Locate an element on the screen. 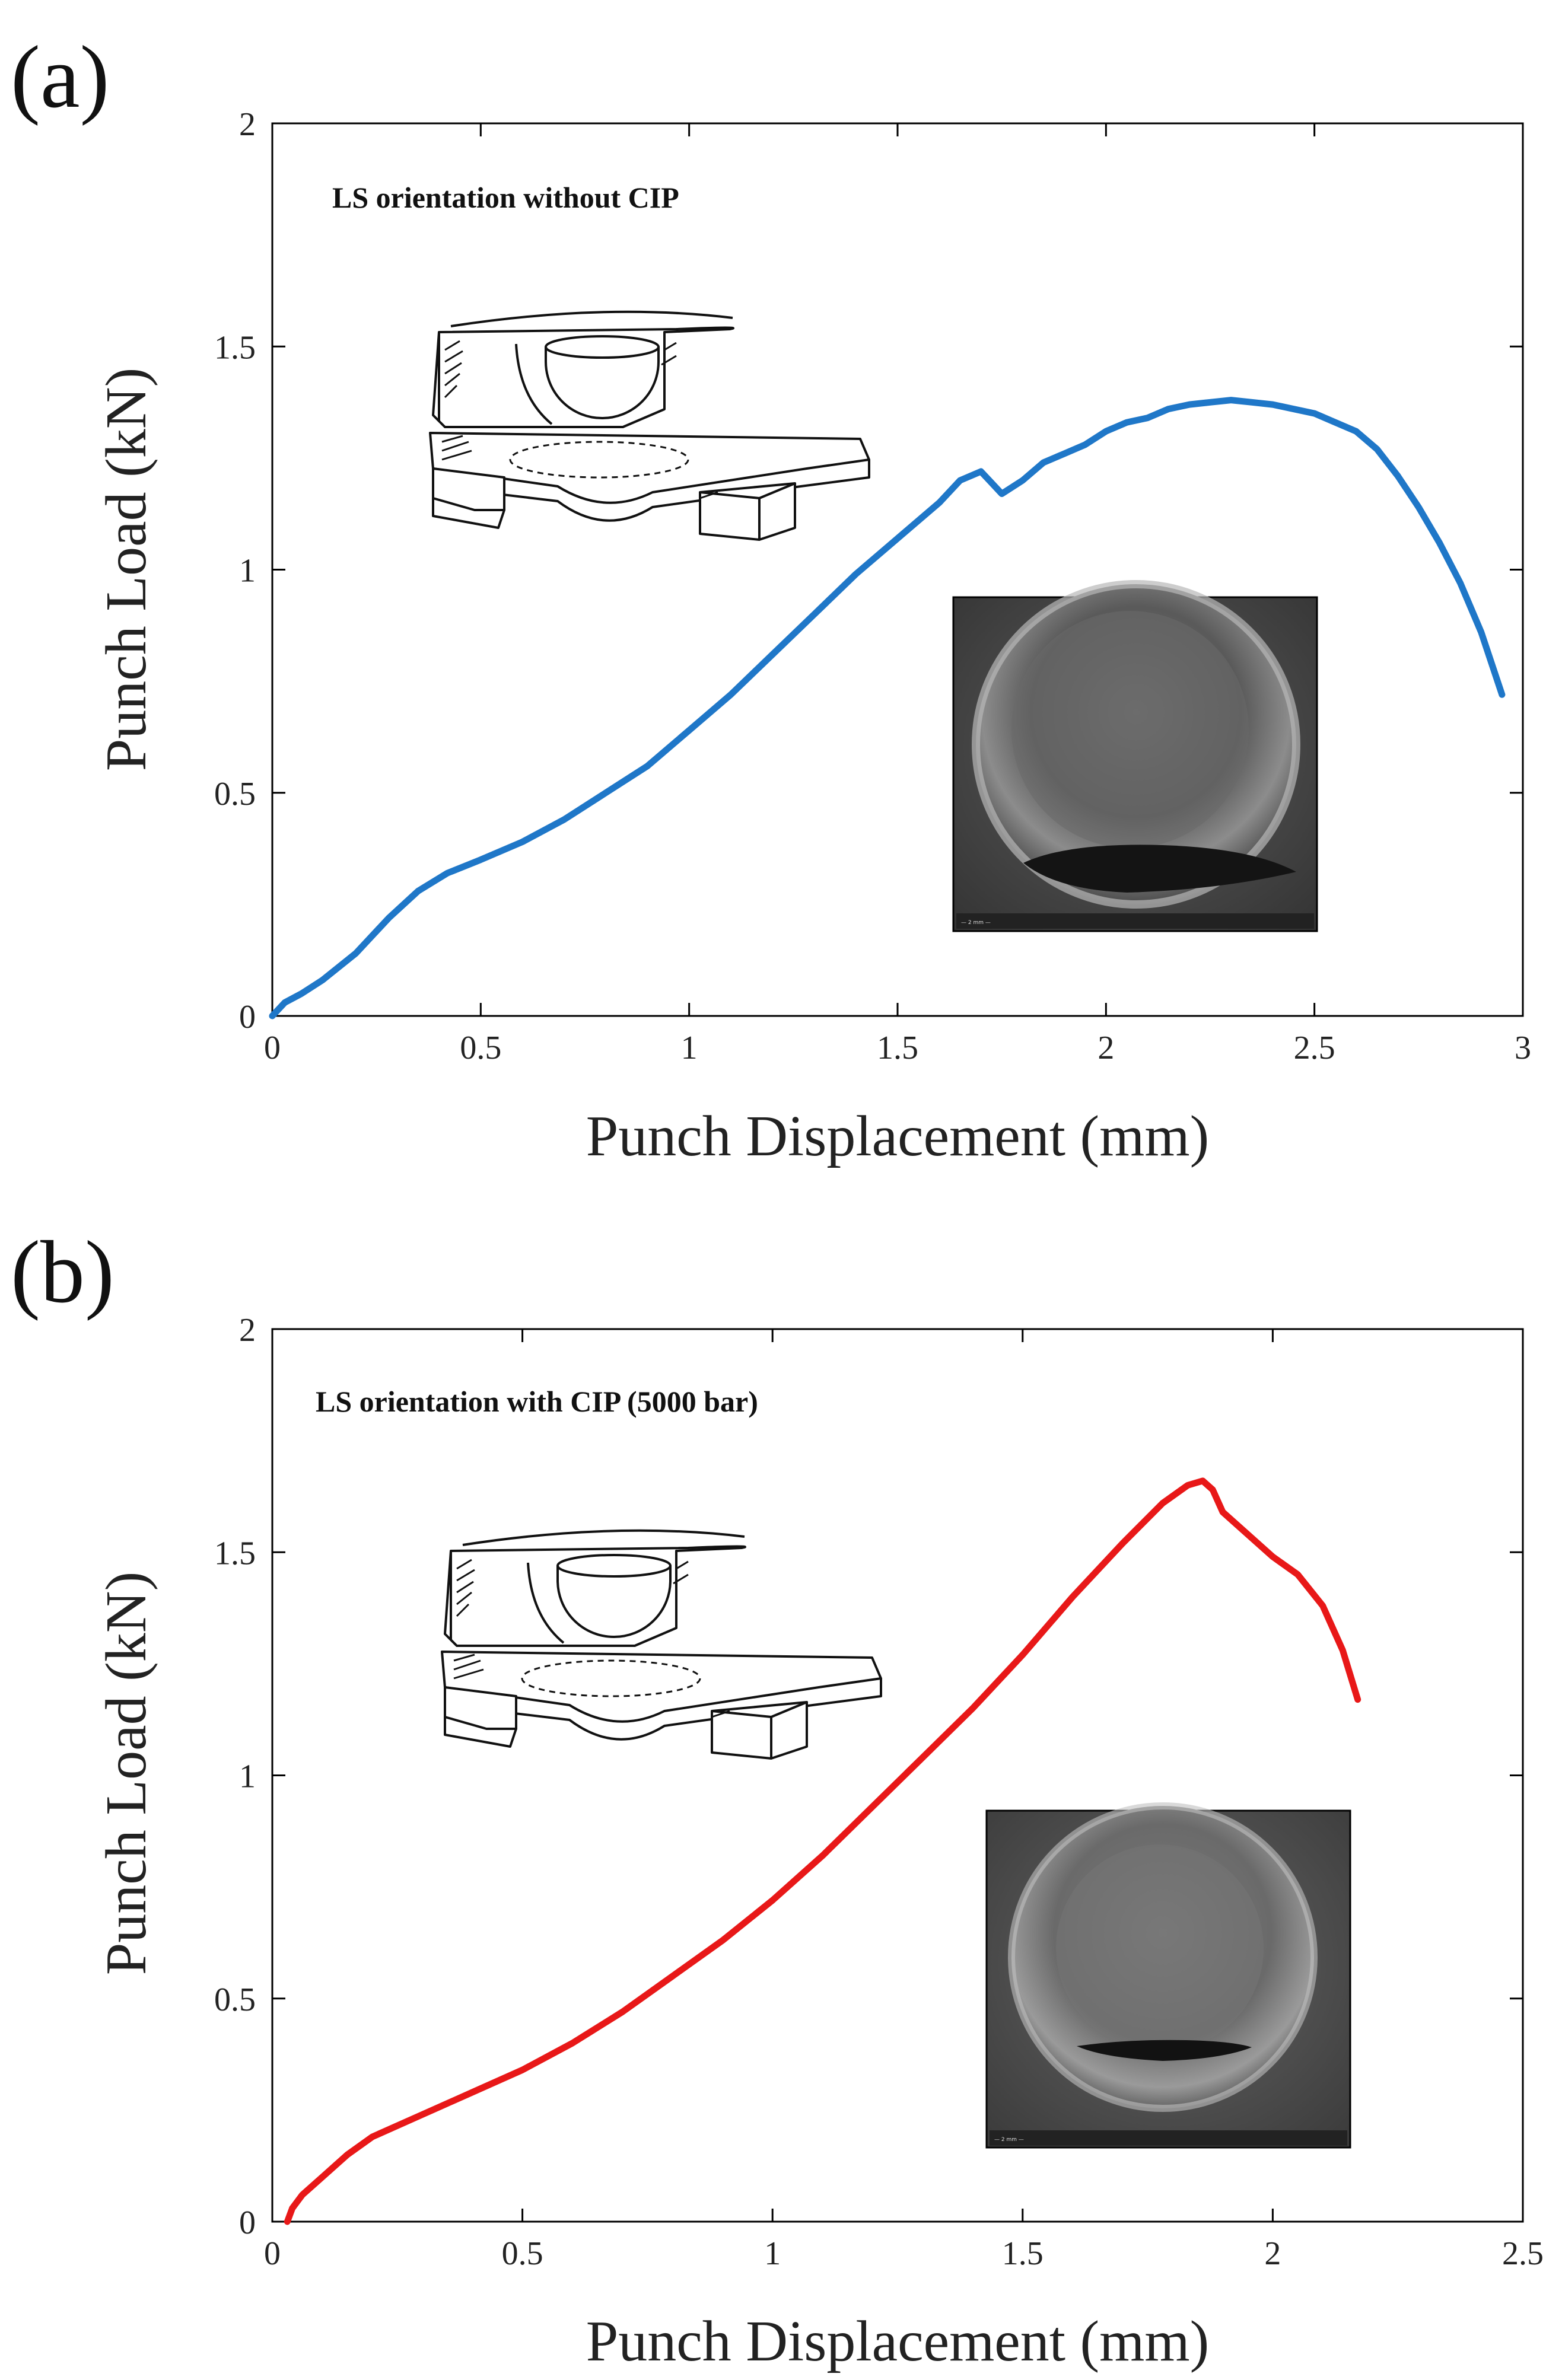  x-tick-label-b-1: 0.5 is located at coordinates (522, 2253).